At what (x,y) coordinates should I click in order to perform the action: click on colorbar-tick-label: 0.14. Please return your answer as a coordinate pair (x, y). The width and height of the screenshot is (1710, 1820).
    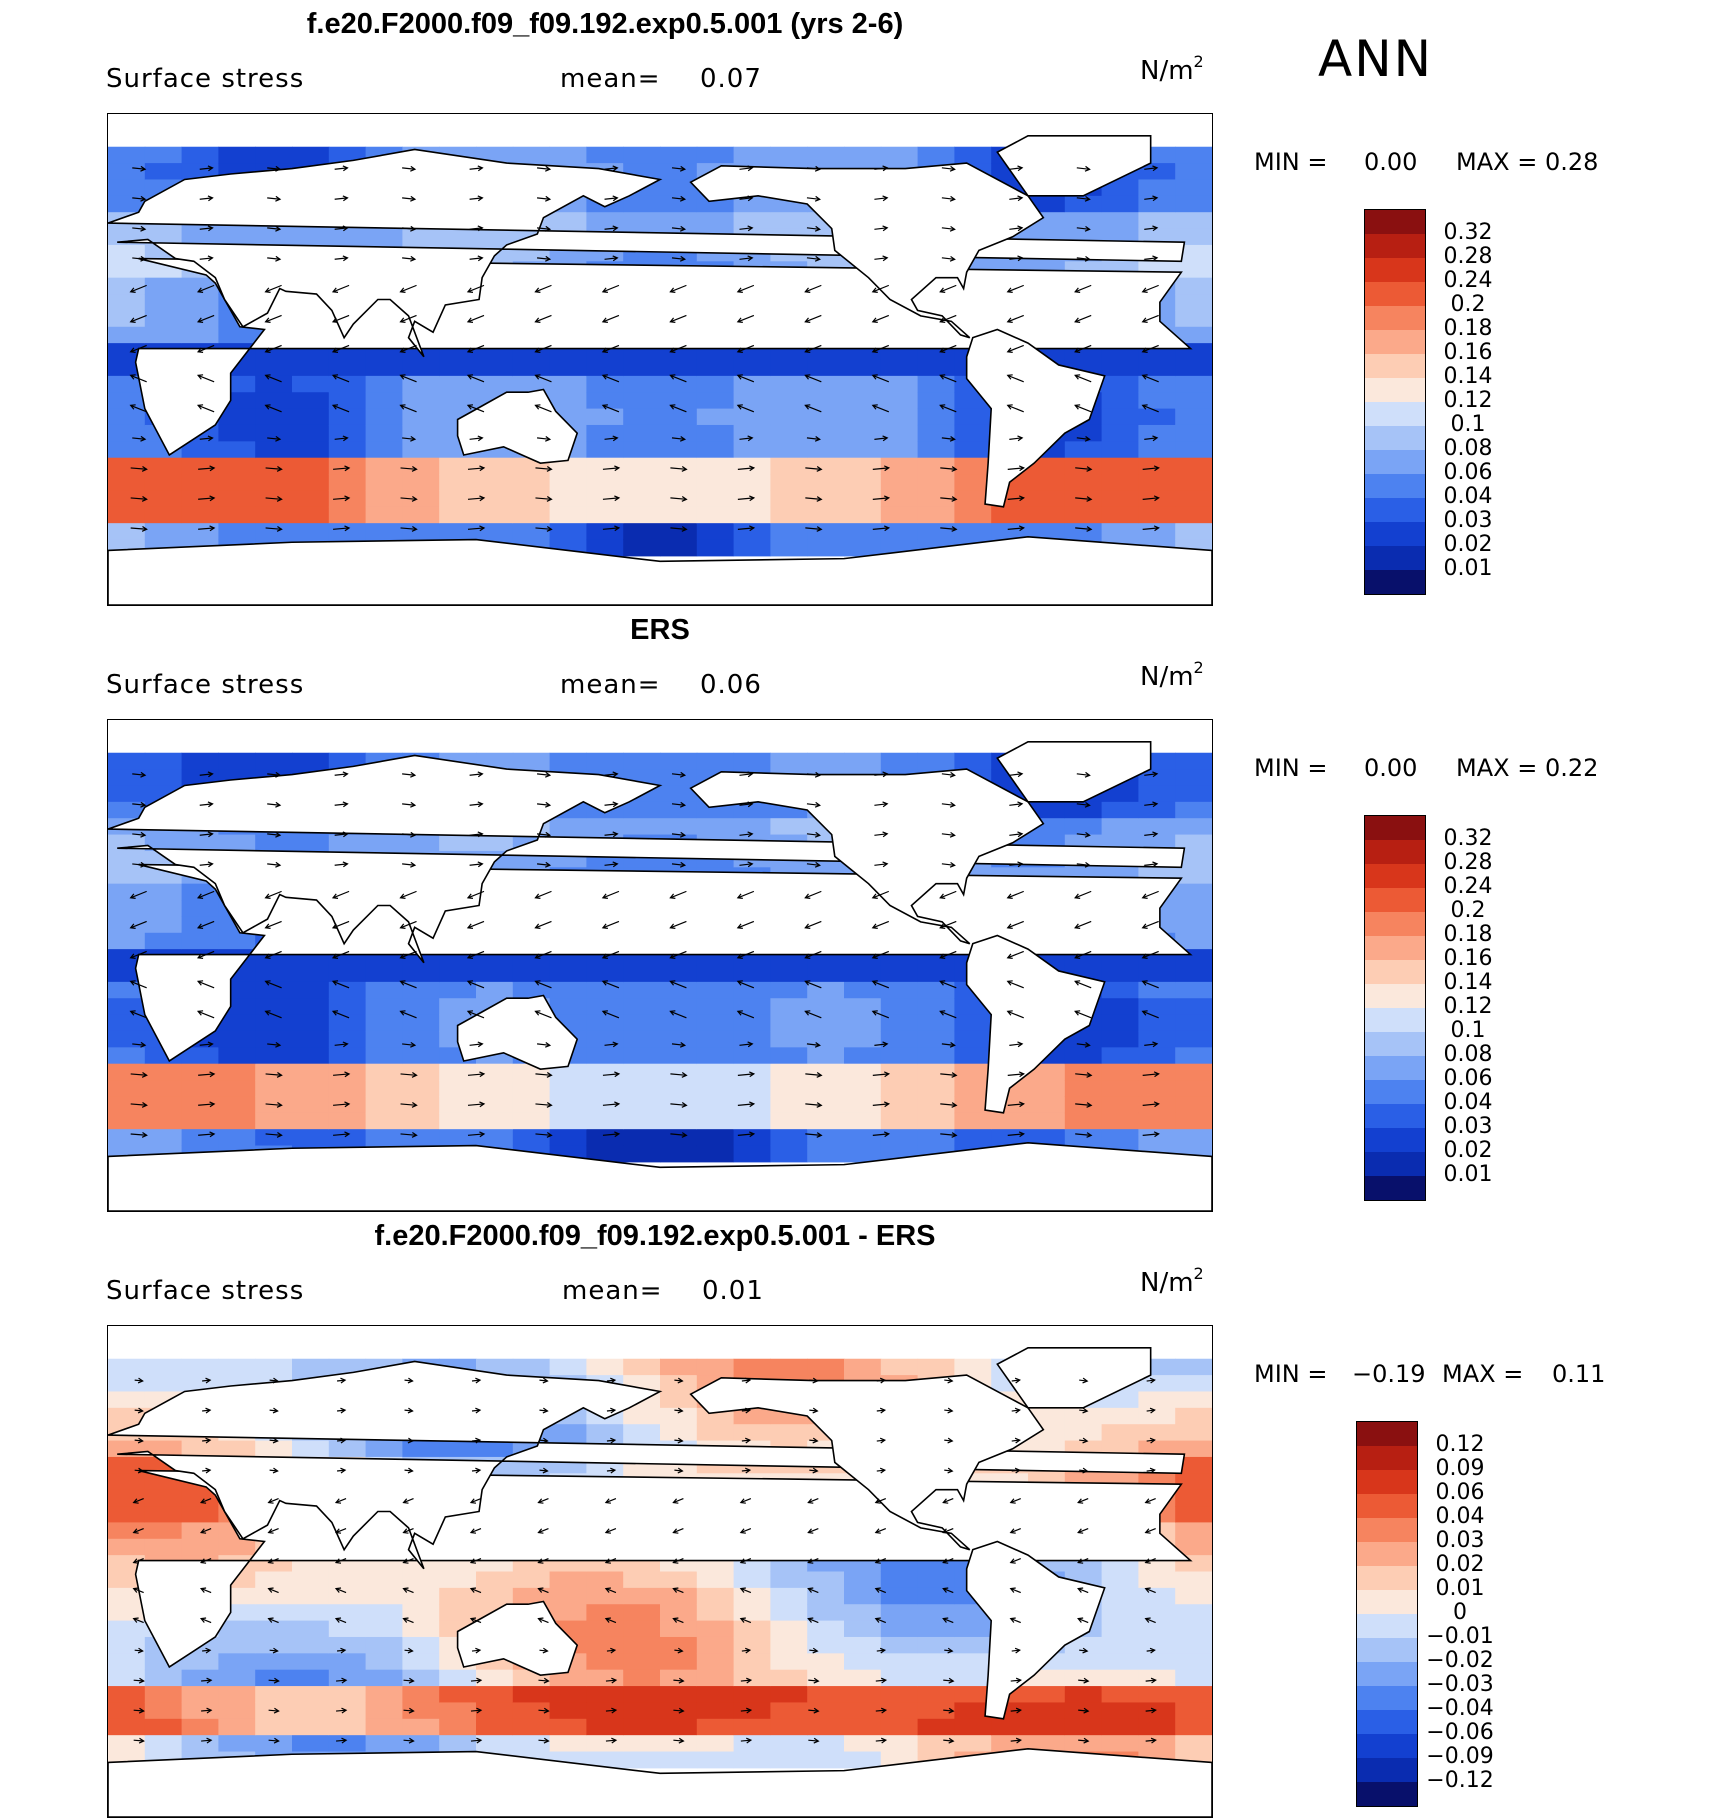
    Looking at the image, I should click on (1468, 982).